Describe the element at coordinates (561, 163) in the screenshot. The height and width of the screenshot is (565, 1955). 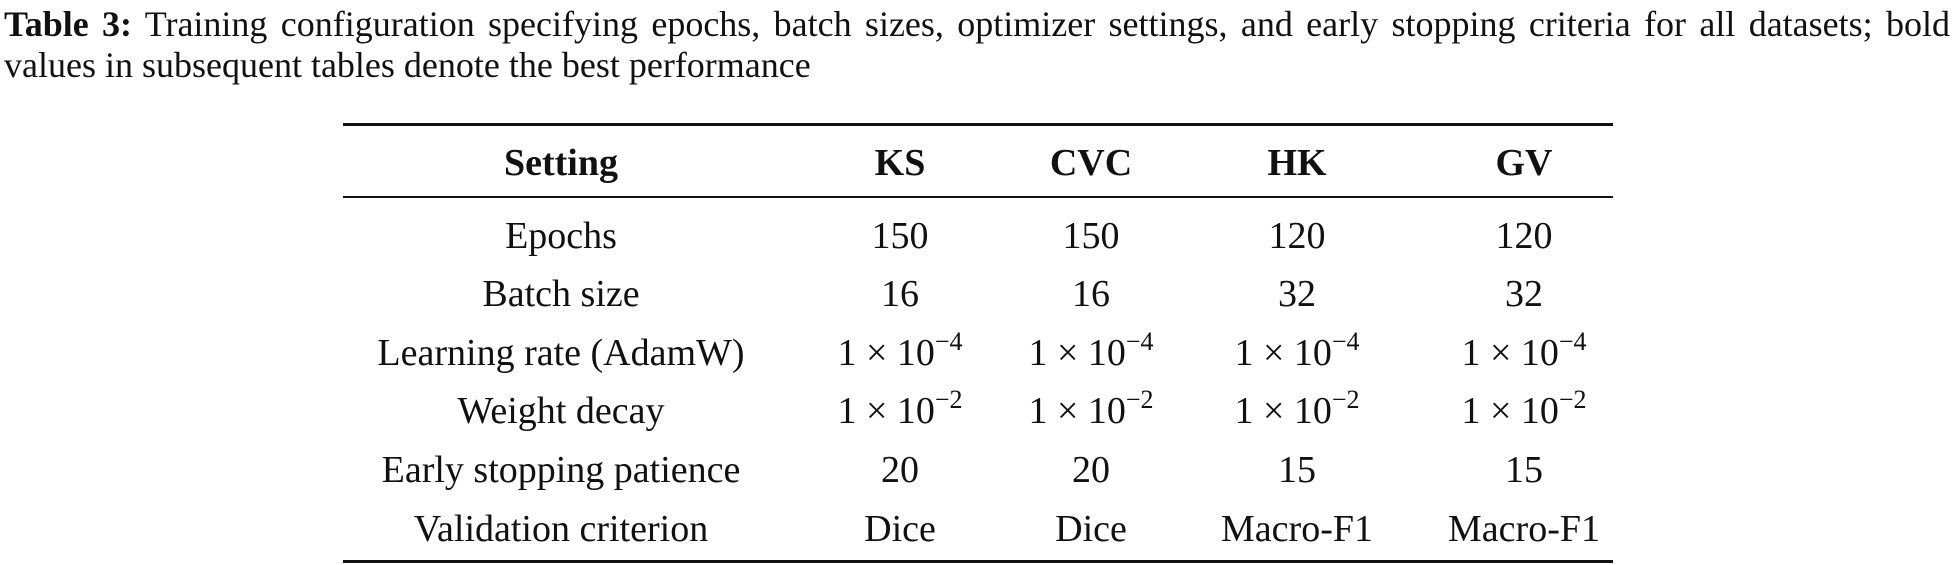
I see `header-cell: Setting` at that location.